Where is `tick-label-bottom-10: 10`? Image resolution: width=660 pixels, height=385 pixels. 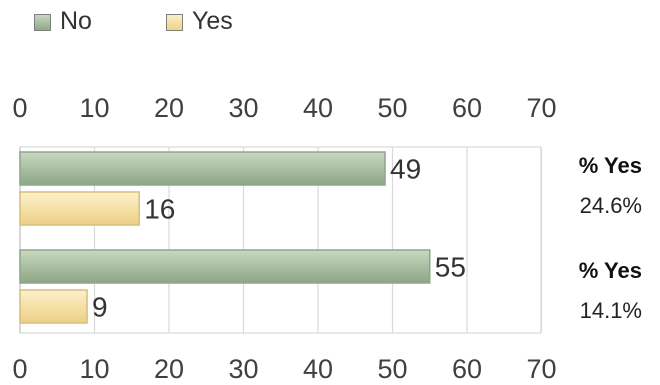 tick-label-bottom-10: 10 is located at coordinates (94, 369).